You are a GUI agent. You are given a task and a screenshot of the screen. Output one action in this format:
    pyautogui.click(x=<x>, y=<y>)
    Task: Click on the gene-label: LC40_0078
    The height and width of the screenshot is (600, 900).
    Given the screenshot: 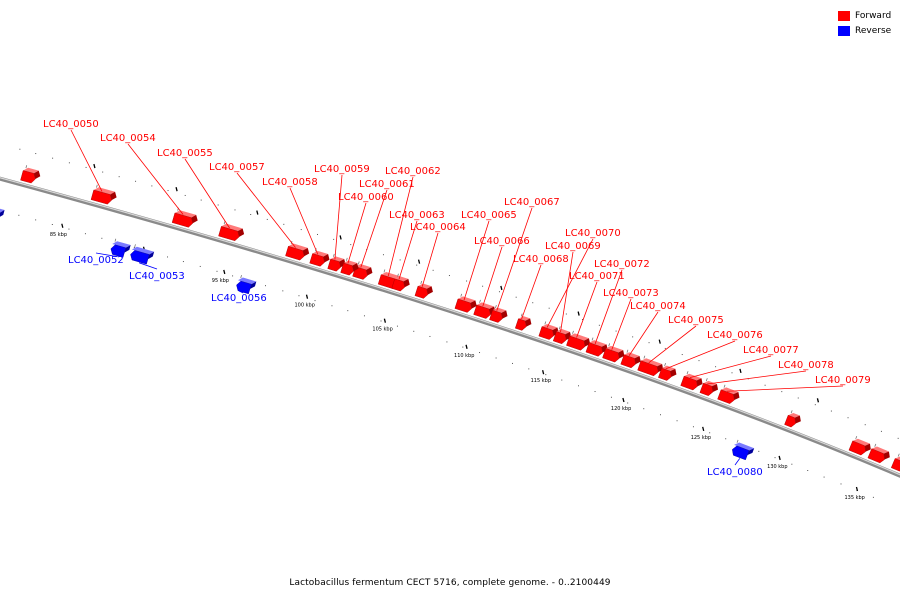 What is the action you would take?
    pyautogui.click(x=806, y=365)
    